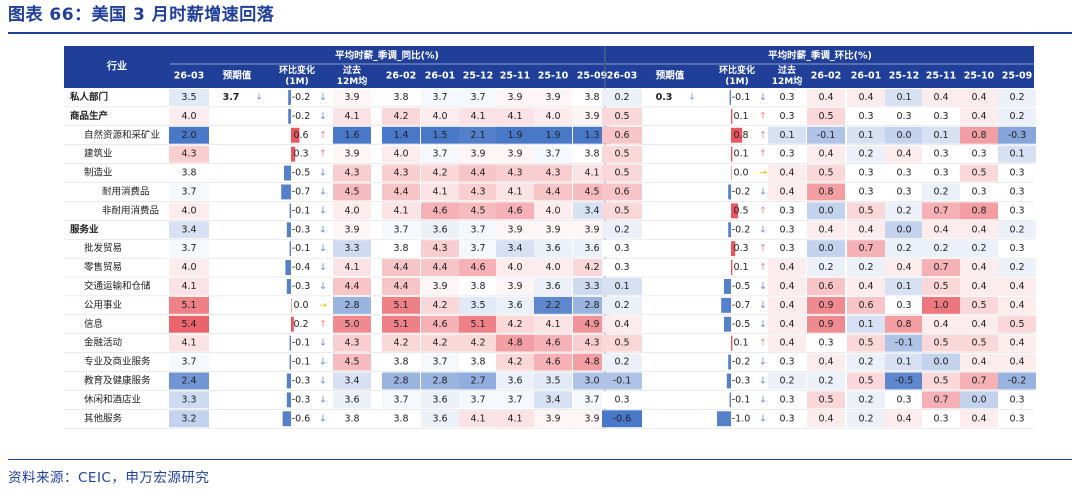  Describe the element at coordinates (300, 154) in the screenshot. I see `change-value: 0.3` at that location.